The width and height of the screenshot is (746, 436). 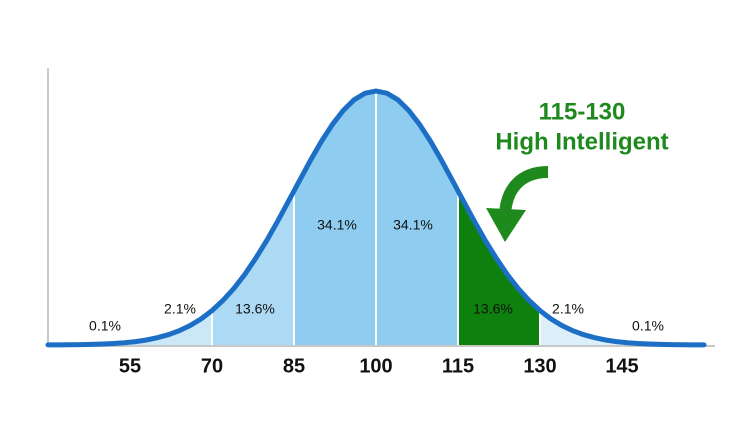 I want to click on x-tick-label: 130, so click(x=539, y=366).